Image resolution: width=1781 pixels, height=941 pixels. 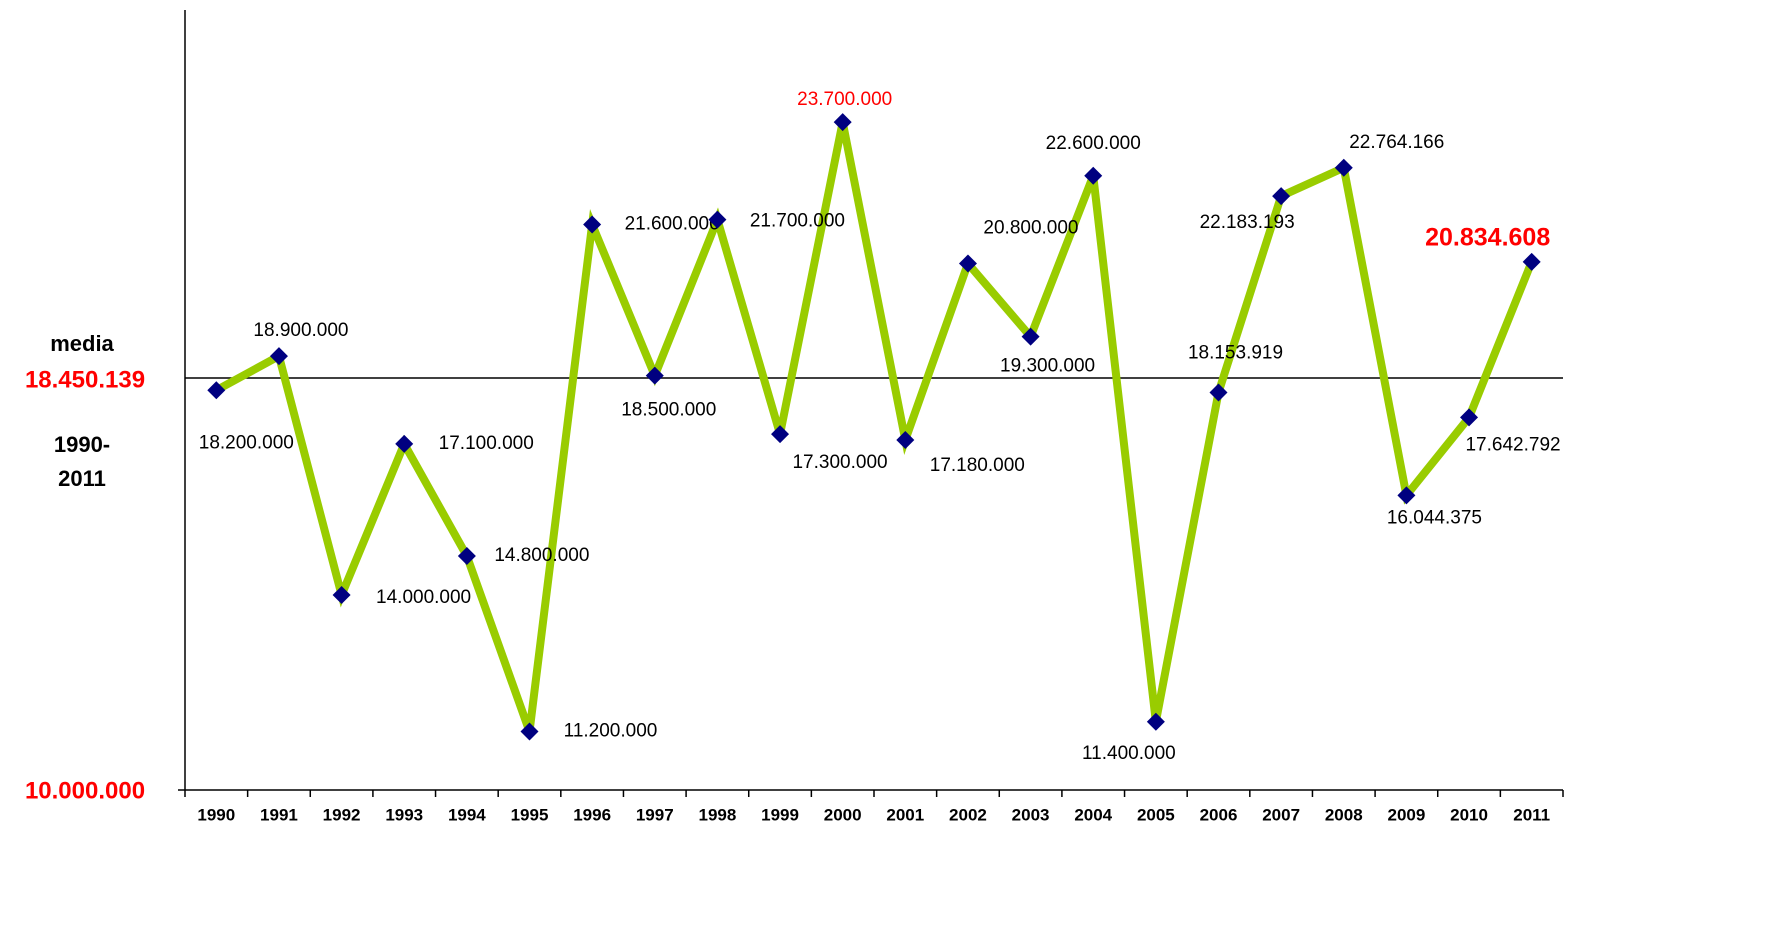 I want to click on data-label: 11.400.000, so click(x=1129, y=753).